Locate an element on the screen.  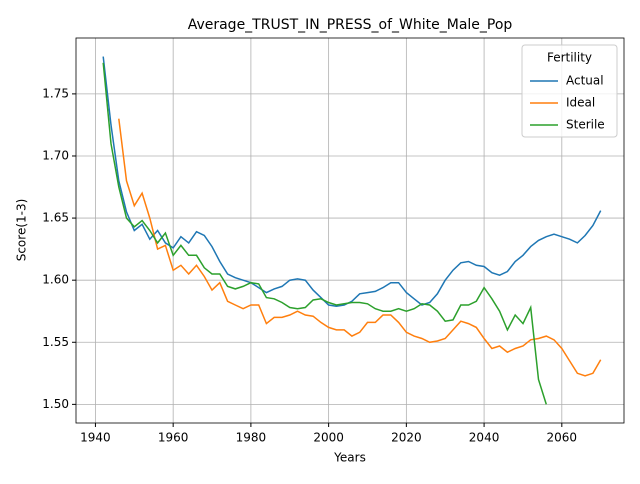
legend-label: Sterile is located at coordinates (585, 125).